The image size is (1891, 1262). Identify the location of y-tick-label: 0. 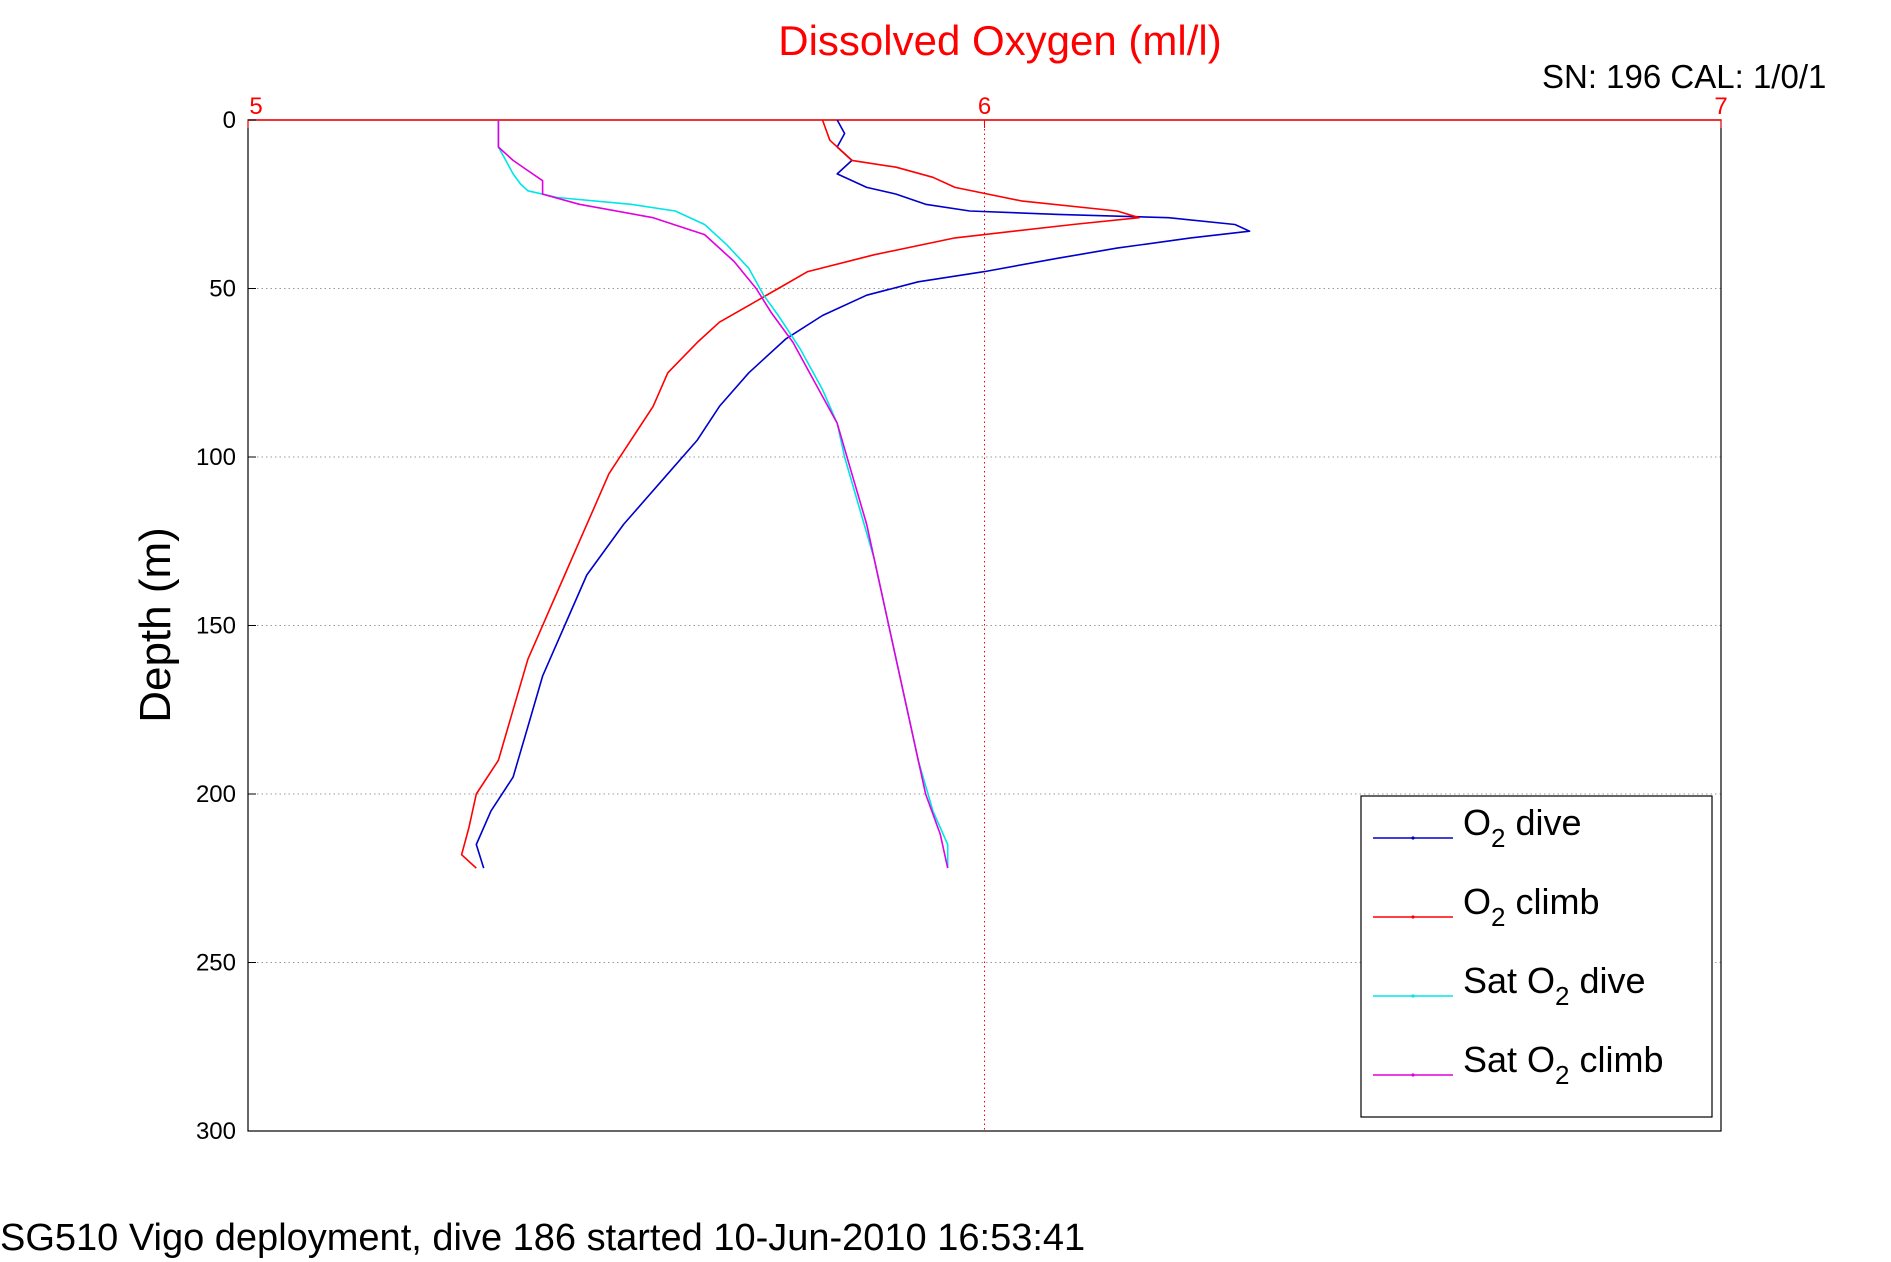
(229, 120).